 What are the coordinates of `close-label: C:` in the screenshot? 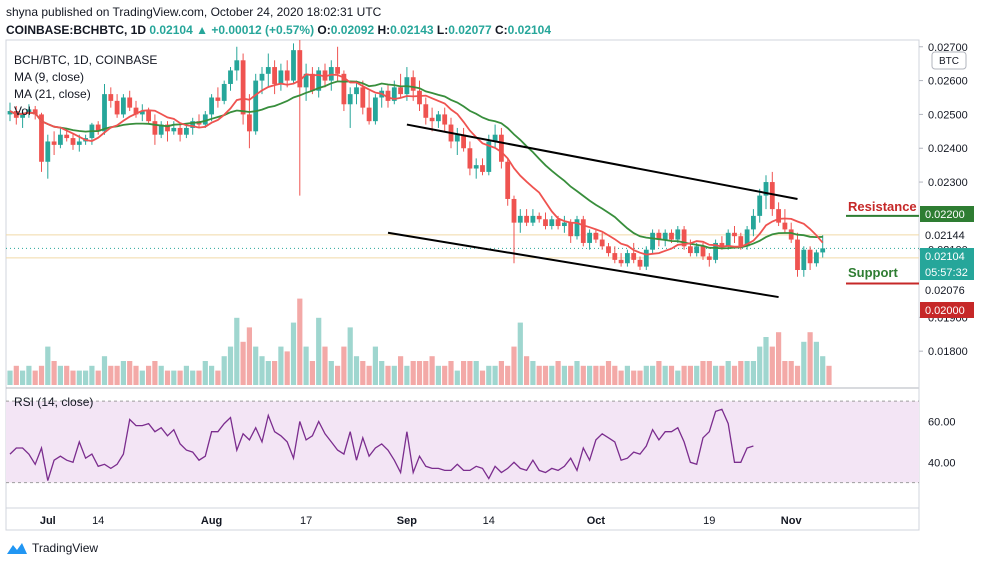 It's located at (501, 30).